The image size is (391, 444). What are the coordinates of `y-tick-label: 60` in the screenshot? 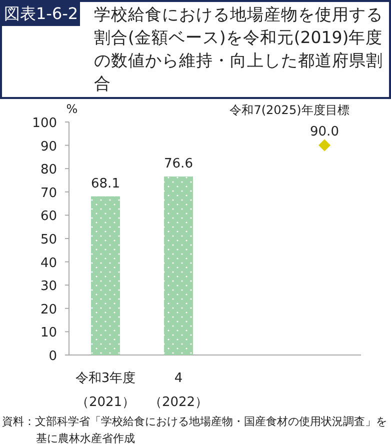 It's located at (48, 216).